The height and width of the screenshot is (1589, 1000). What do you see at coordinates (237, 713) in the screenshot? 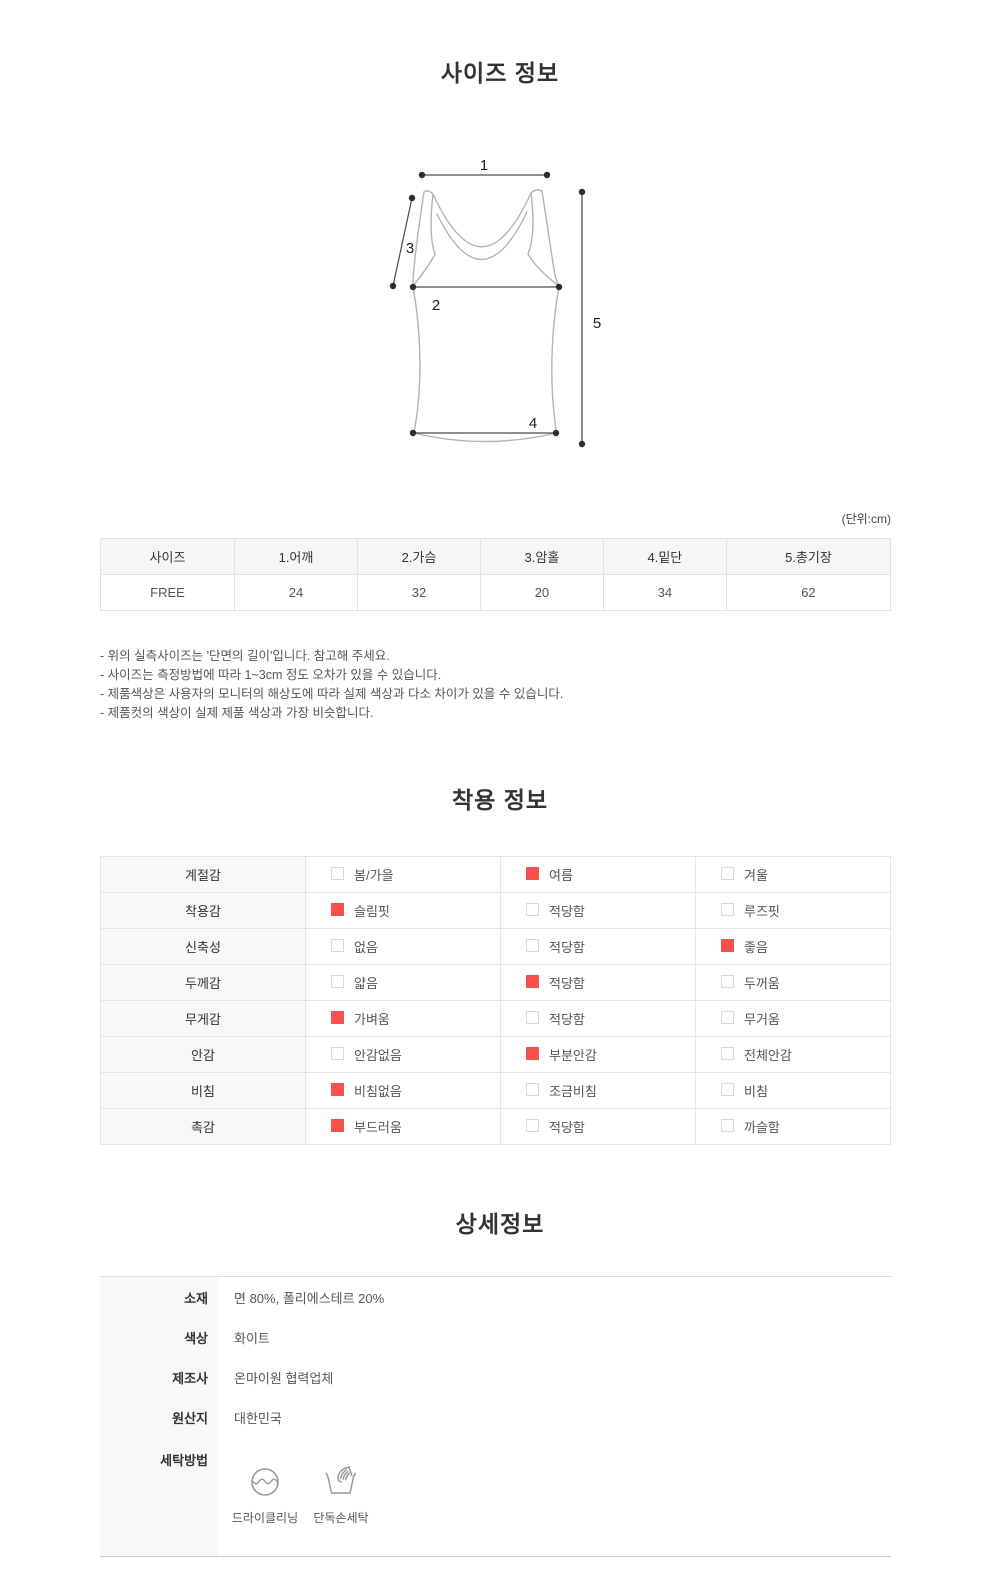
I see `note-line: - 제품컷의 색상이 실제 제품 색상과 가장 비슷합니다.` at bounding box center [237, 713].